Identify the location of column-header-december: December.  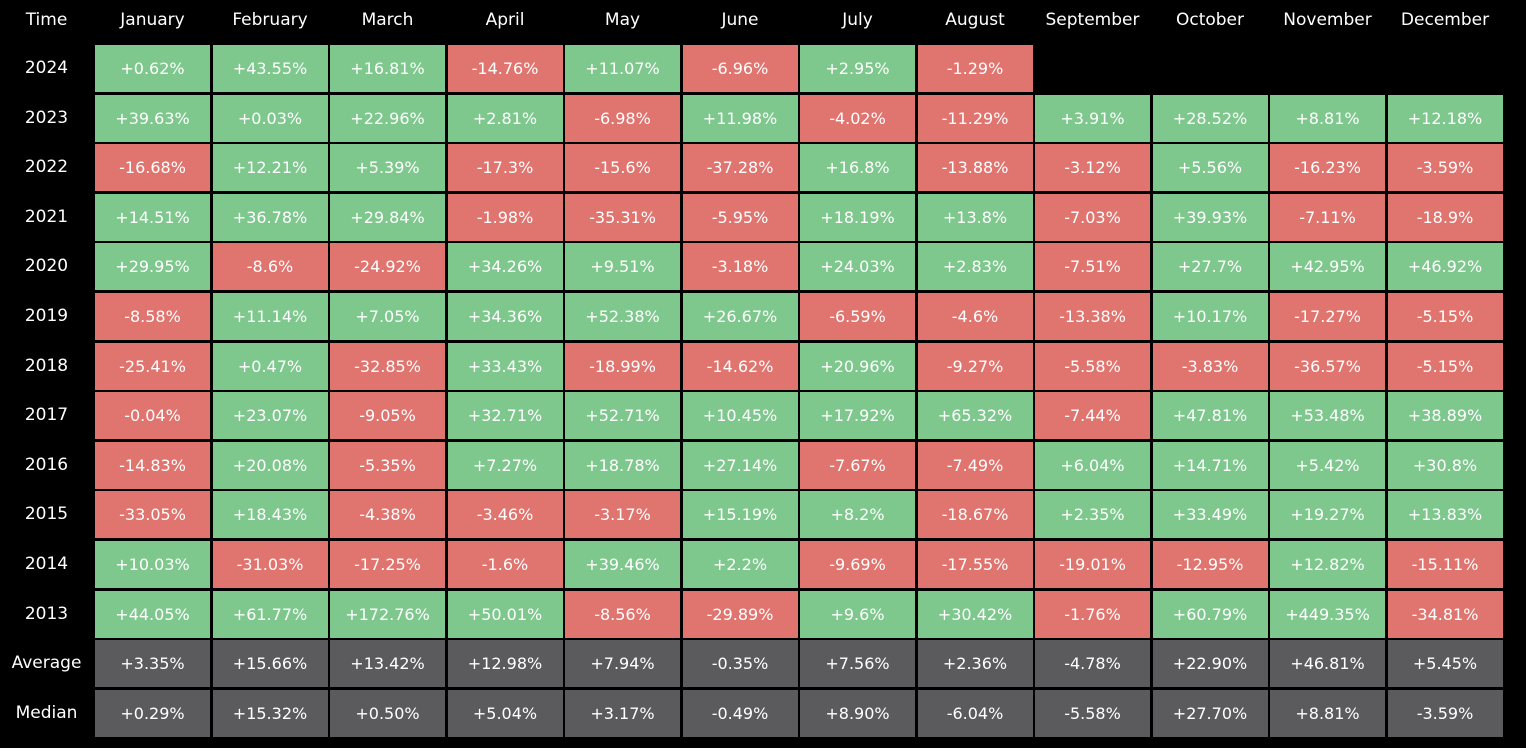
(1445, 20).